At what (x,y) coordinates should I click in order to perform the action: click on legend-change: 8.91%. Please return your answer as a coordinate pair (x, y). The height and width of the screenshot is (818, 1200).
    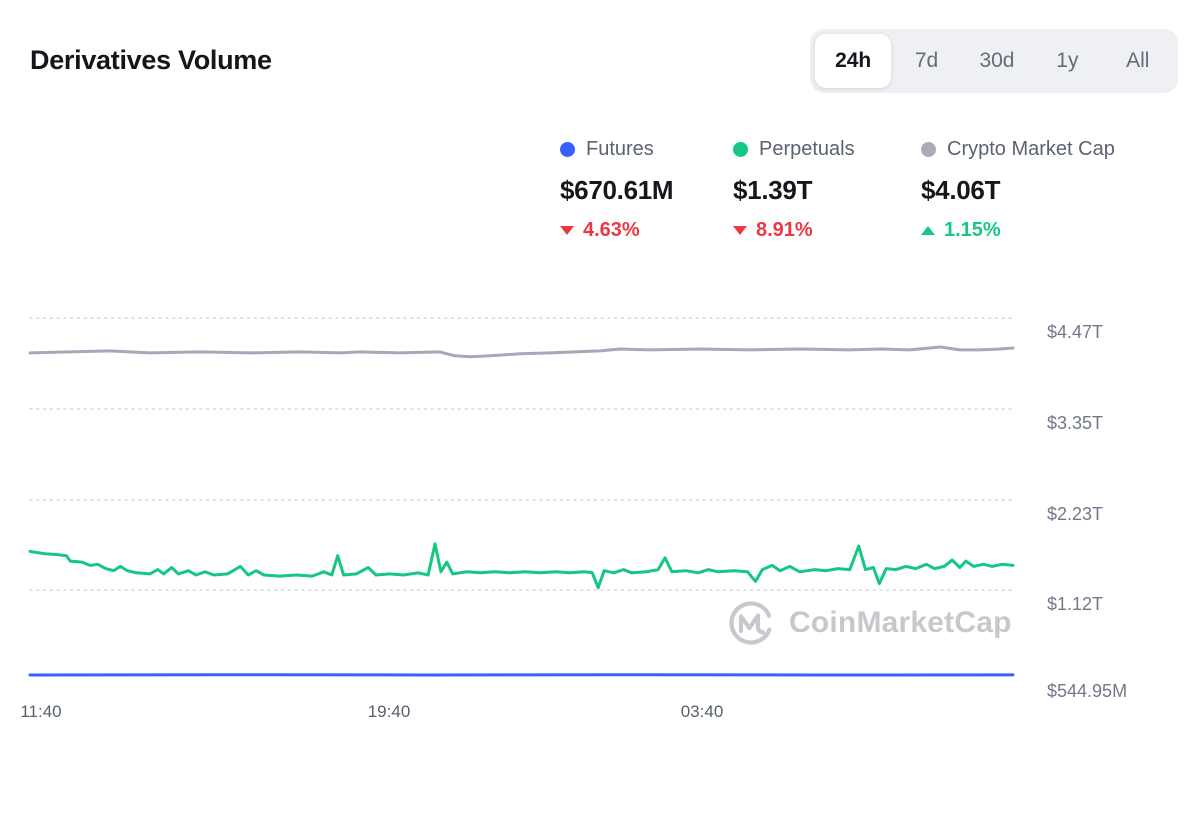
    Looking at the image, I should click on (794, 230).